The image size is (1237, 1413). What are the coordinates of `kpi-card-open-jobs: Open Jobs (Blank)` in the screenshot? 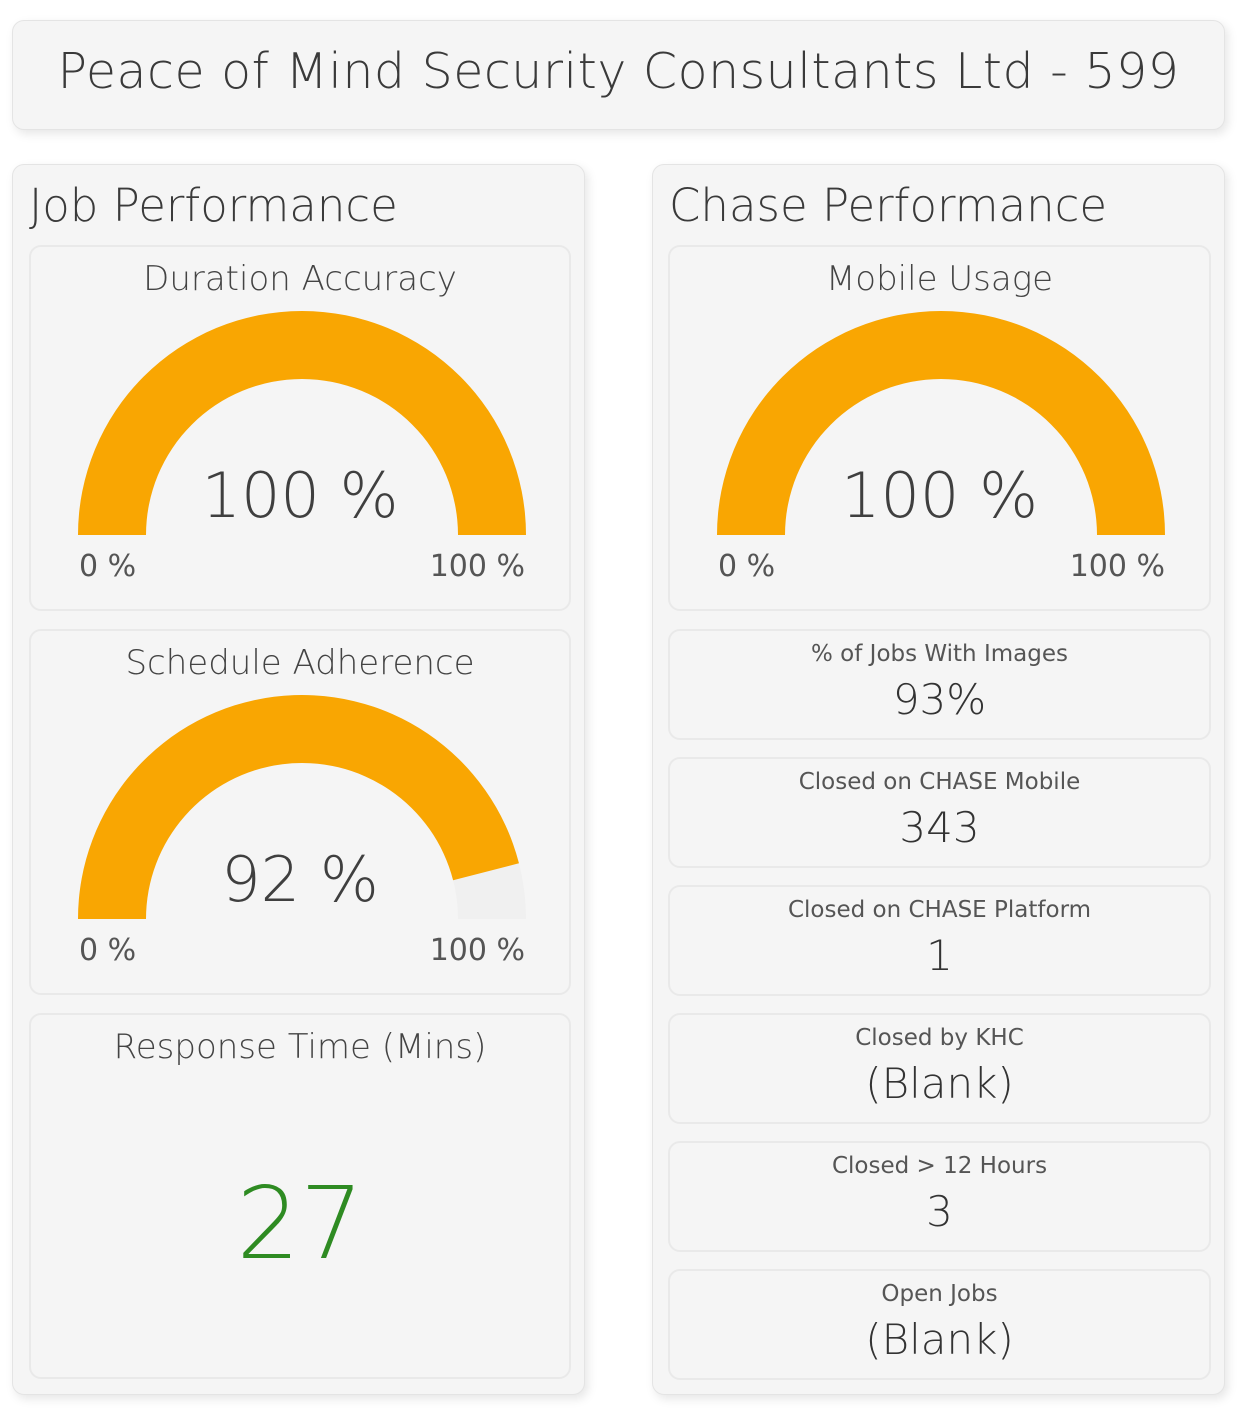 It's located at (939, 1324).